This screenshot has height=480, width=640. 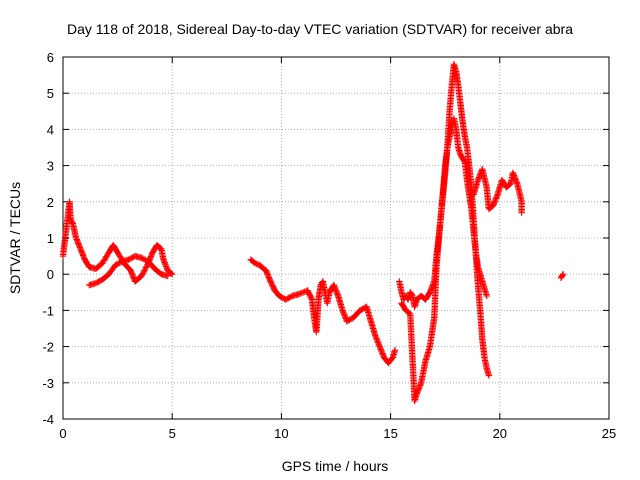 I want to click on segment-3b, so click(x=445, y=233).